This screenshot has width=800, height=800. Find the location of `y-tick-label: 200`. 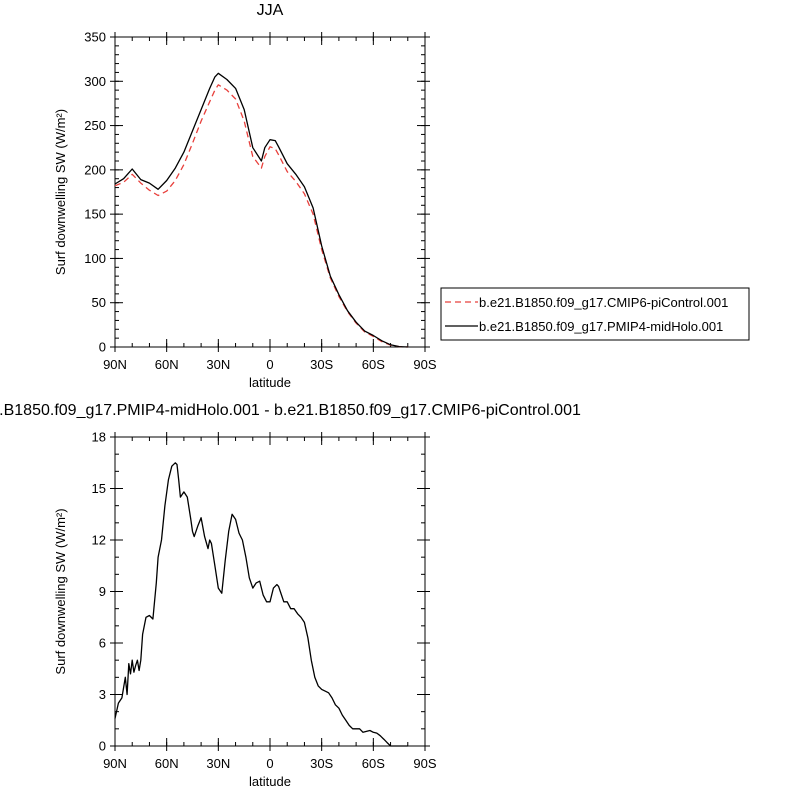

y-tick-label: 200 is located at coordinates (95, 169).